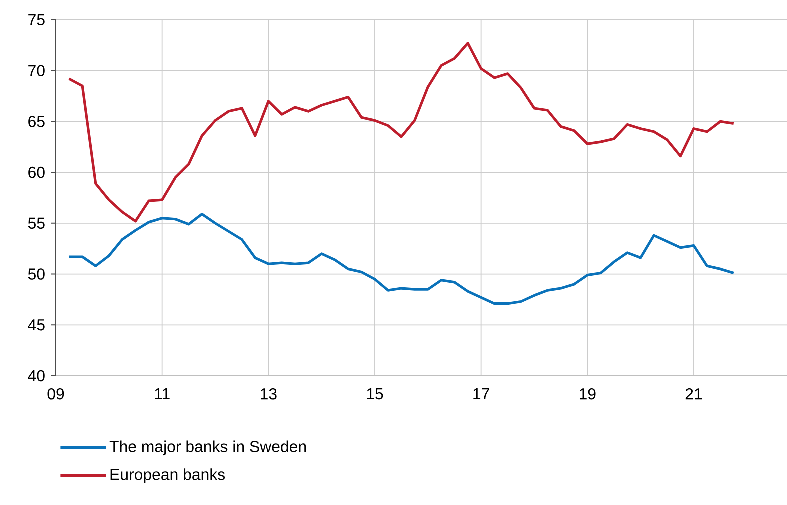 This screenshot has height=505, width=787. I want to click on x-tick-label: 15, so click(375, 394).